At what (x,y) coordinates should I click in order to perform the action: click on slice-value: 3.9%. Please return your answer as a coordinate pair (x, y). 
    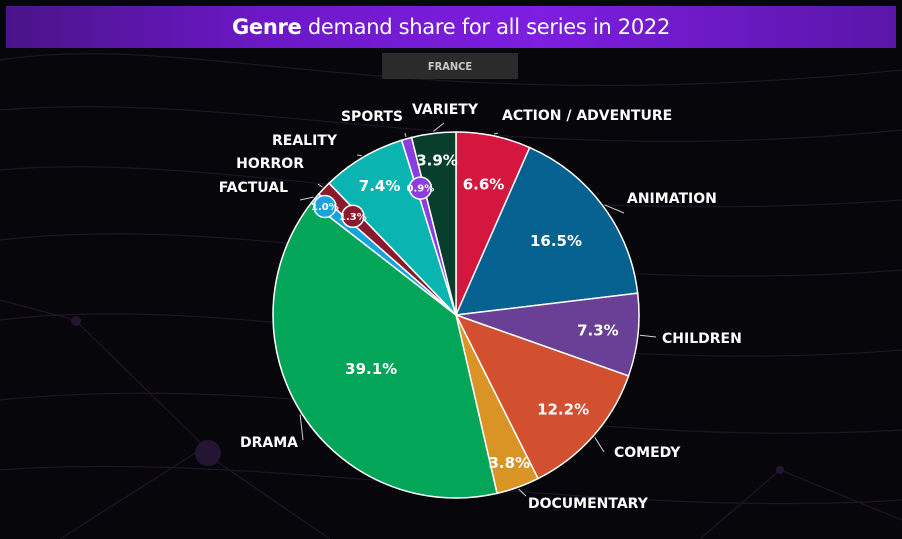
    Looking at the image, I should click on (437, 161).